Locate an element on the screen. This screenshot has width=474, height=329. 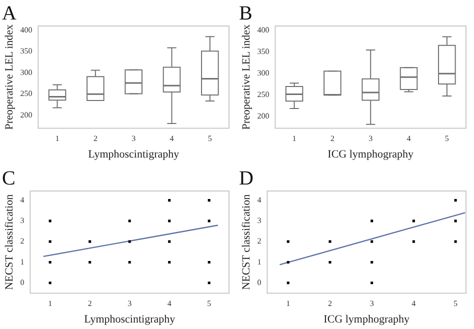
chart-title: A is located at coordinates (9, 13).